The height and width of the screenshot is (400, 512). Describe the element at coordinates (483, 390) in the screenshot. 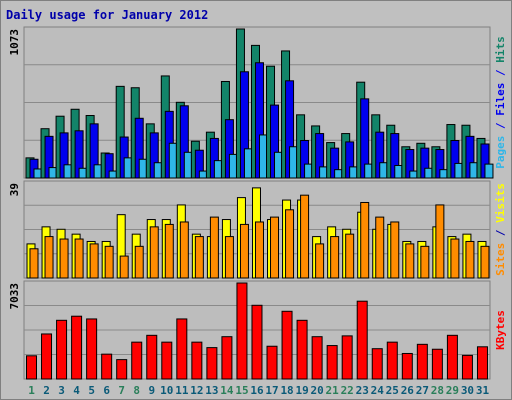

I see `day-label-31: 31` at that location.